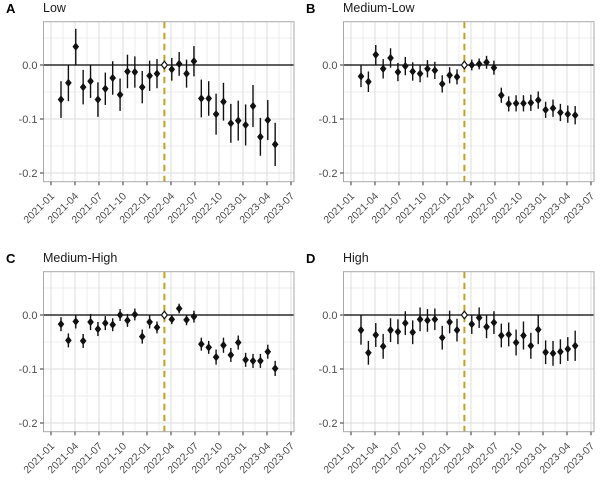  What do you see at coordinates (311, 258) in the screenshot?
I see `panel-tag: D` at bounding box center [311, 258].